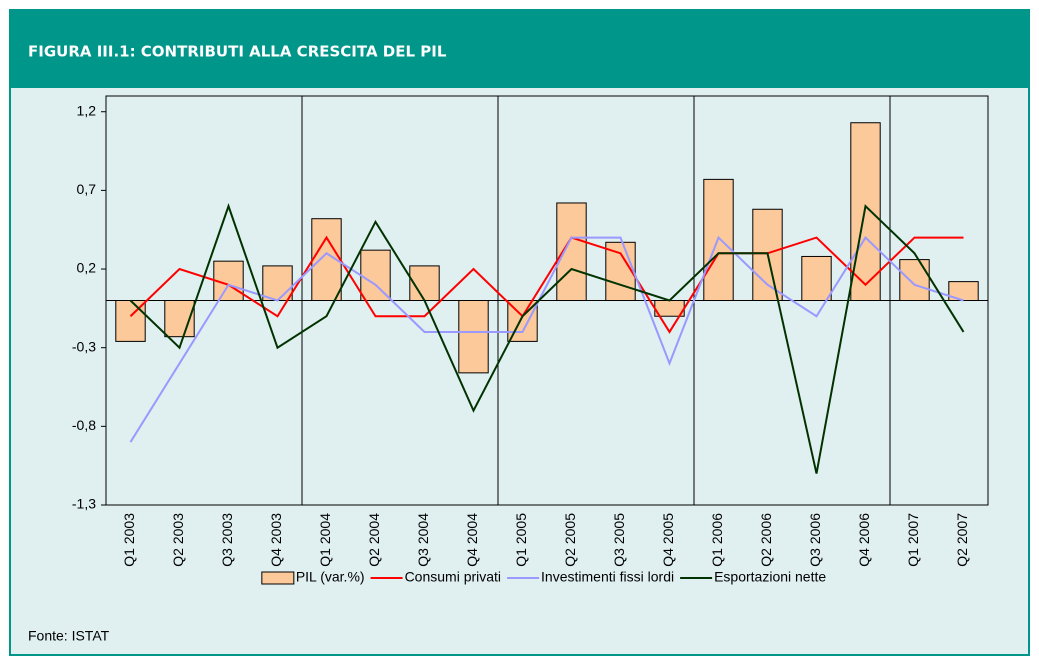 The height and width of the screenshot is (659, 1039). I want to click on y-tick-label: 1,2, so click(87, 110).